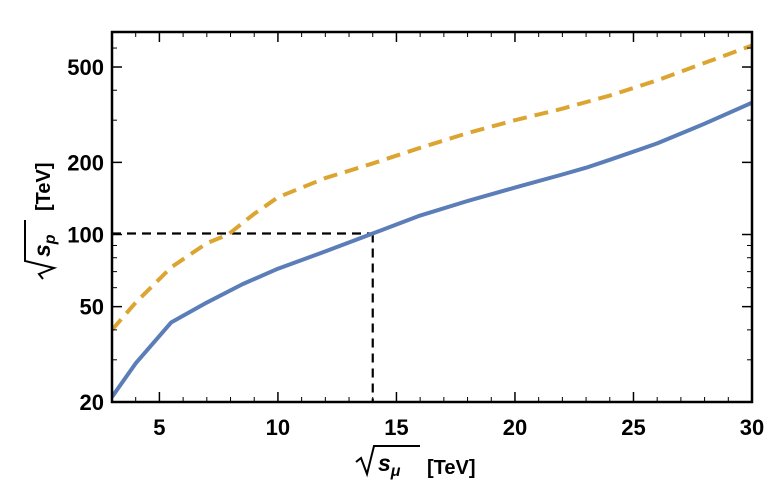  What do you see at coordinates (395, 471) in the screenshot?
I see `x-axis-subscript: μ` at bounding box center [395, 471].